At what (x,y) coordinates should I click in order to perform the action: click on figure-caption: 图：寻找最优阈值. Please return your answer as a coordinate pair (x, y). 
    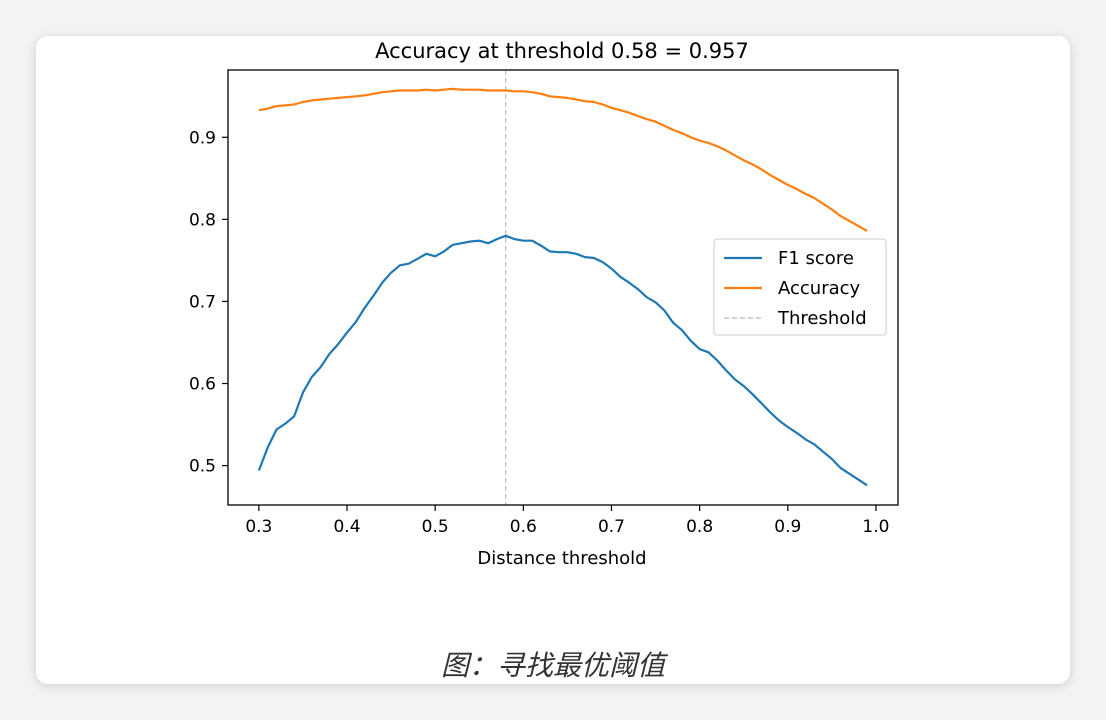
    Looking at the image, I should click on (552, 665).